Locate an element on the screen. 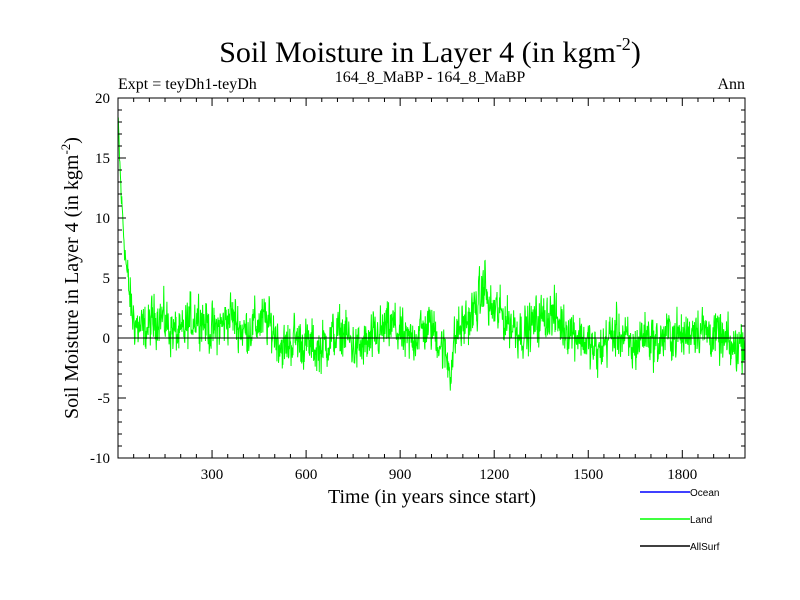  subtitle-center: 164_8_MaBP - 164_8_MaBP is located at coordinates (430, 77).